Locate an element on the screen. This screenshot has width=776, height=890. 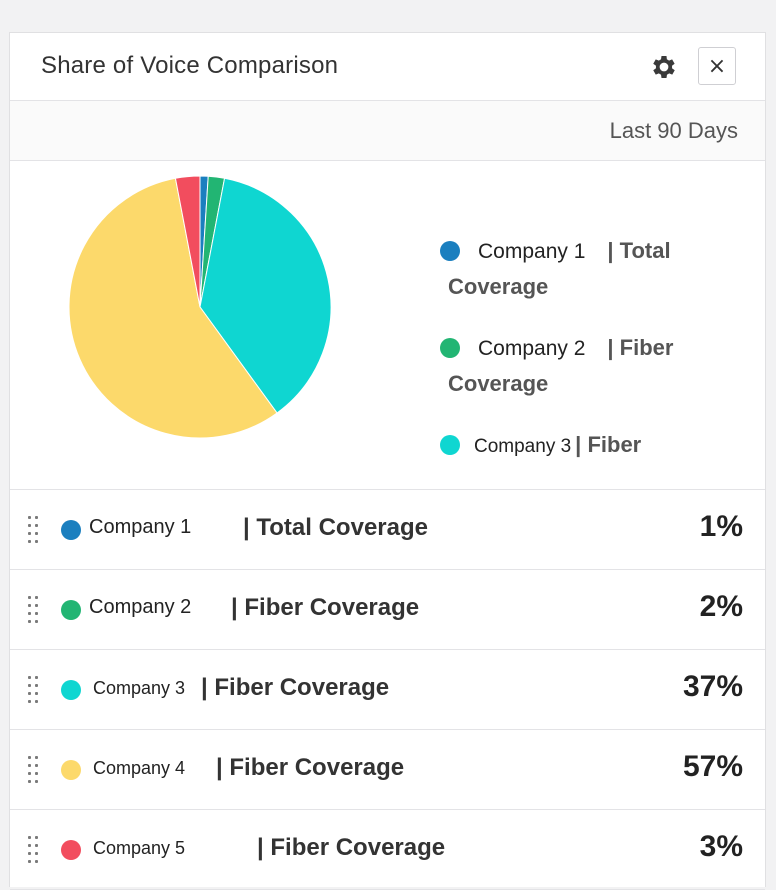
row-company-name: Company 5 is located at coordinates (139, 848).